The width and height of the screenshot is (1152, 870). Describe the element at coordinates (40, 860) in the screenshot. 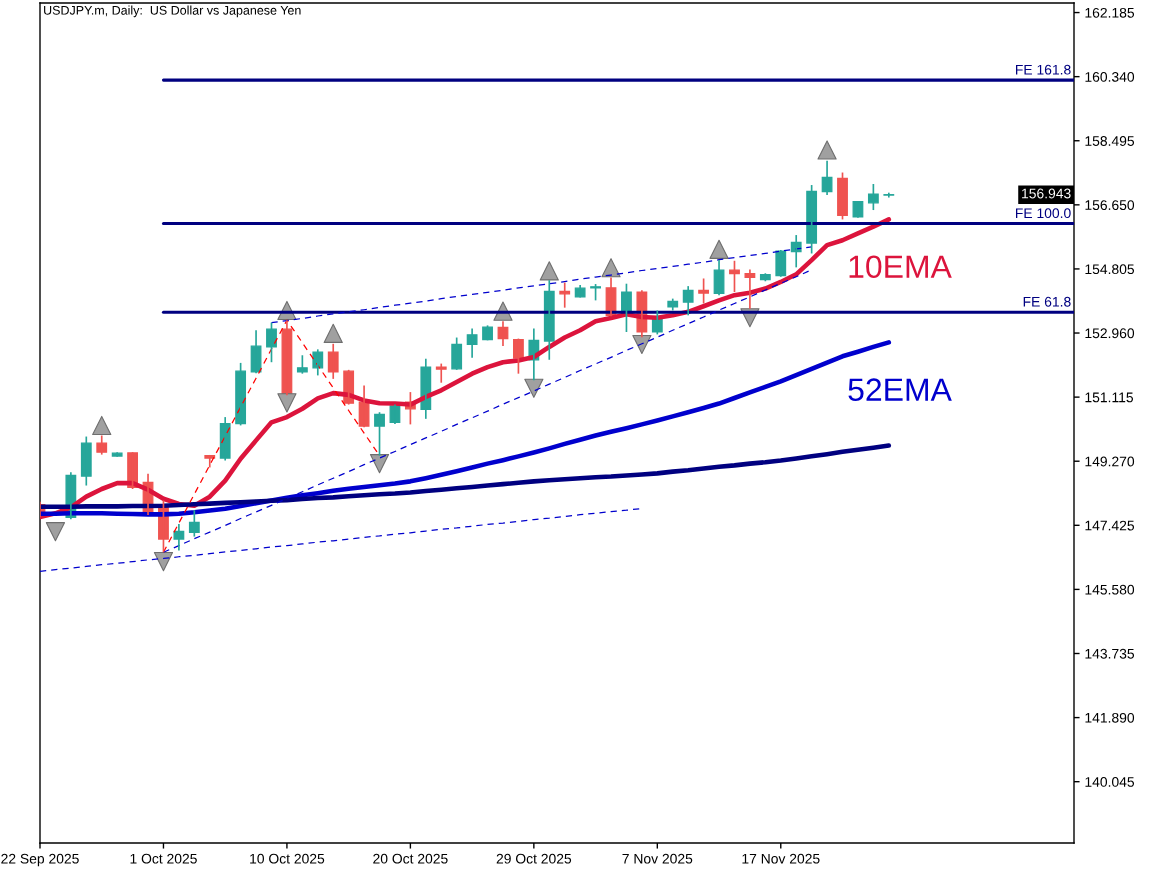

I see `x-tick-label: 22 Sep 2025` at that location.